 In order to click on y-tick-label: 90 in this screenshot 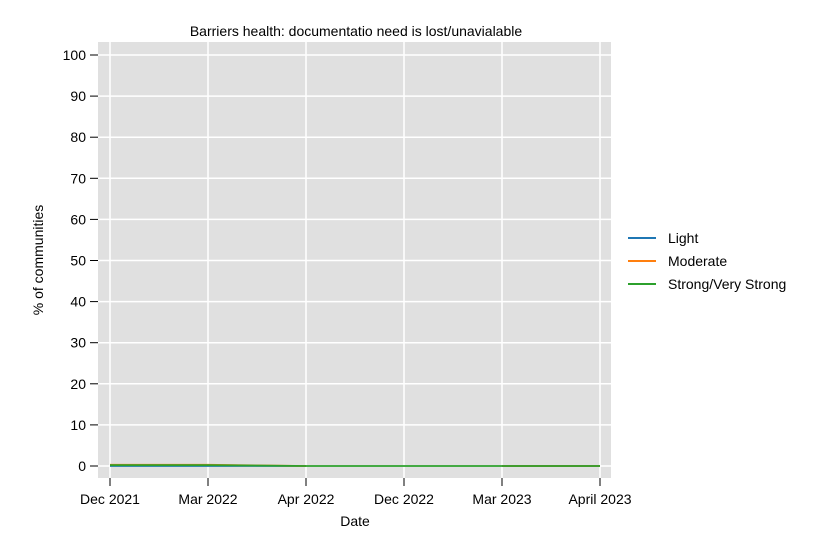, I will do `click(78, 96)`.